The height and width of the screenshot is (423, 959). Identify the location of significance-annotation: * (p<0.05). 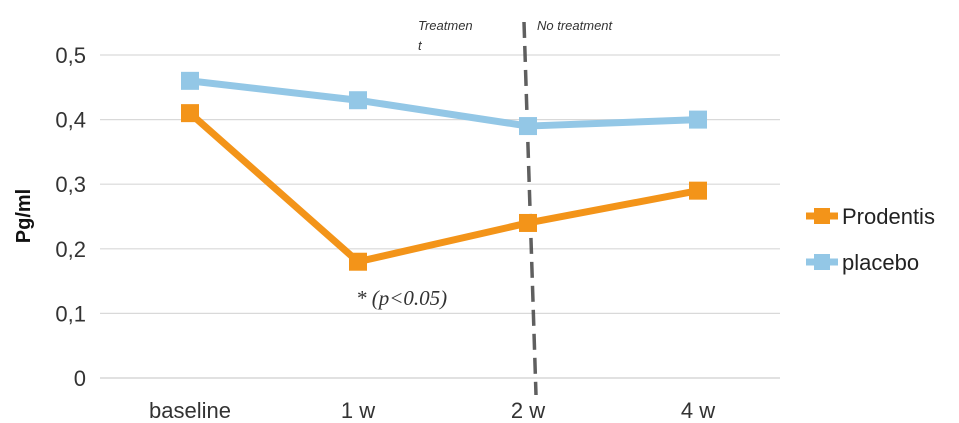
(401, 298).